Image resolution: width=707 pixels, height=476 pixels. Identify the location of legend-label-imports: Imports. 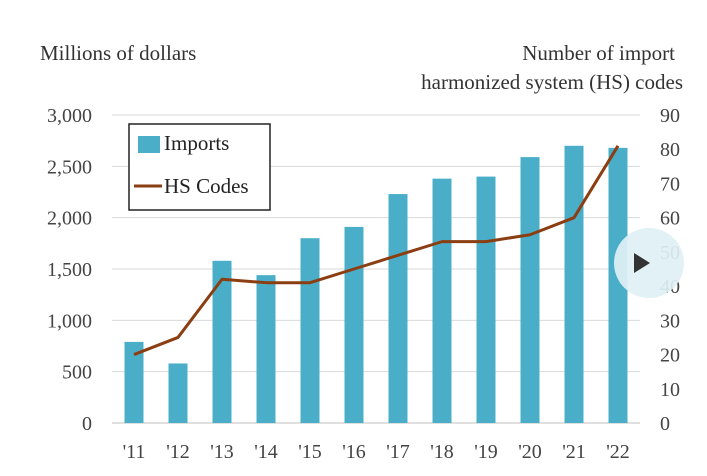
(196, 143).